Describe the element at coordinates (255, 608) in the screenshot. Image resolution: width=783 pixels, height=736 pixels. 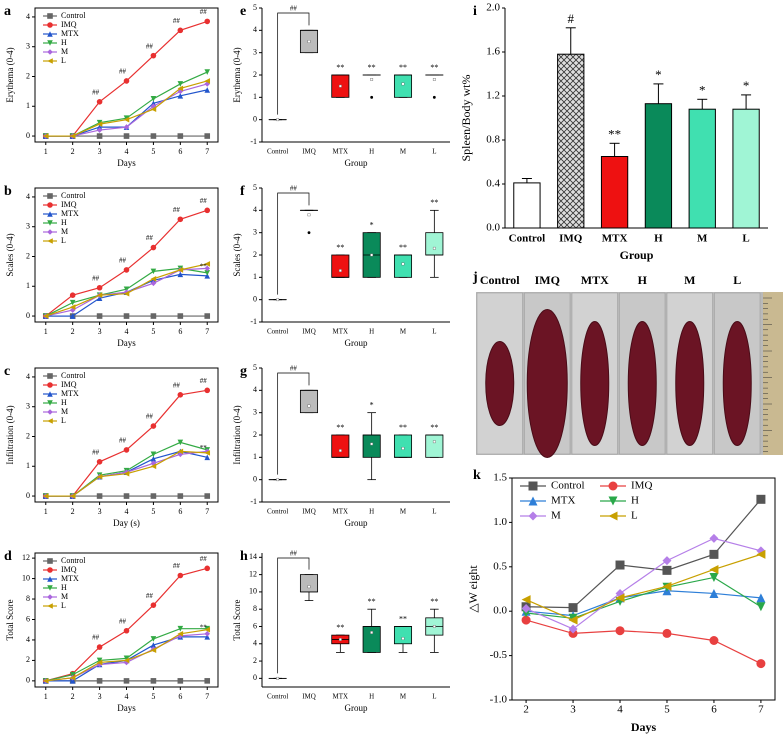
I see `y-tick-label: 8` at that location.